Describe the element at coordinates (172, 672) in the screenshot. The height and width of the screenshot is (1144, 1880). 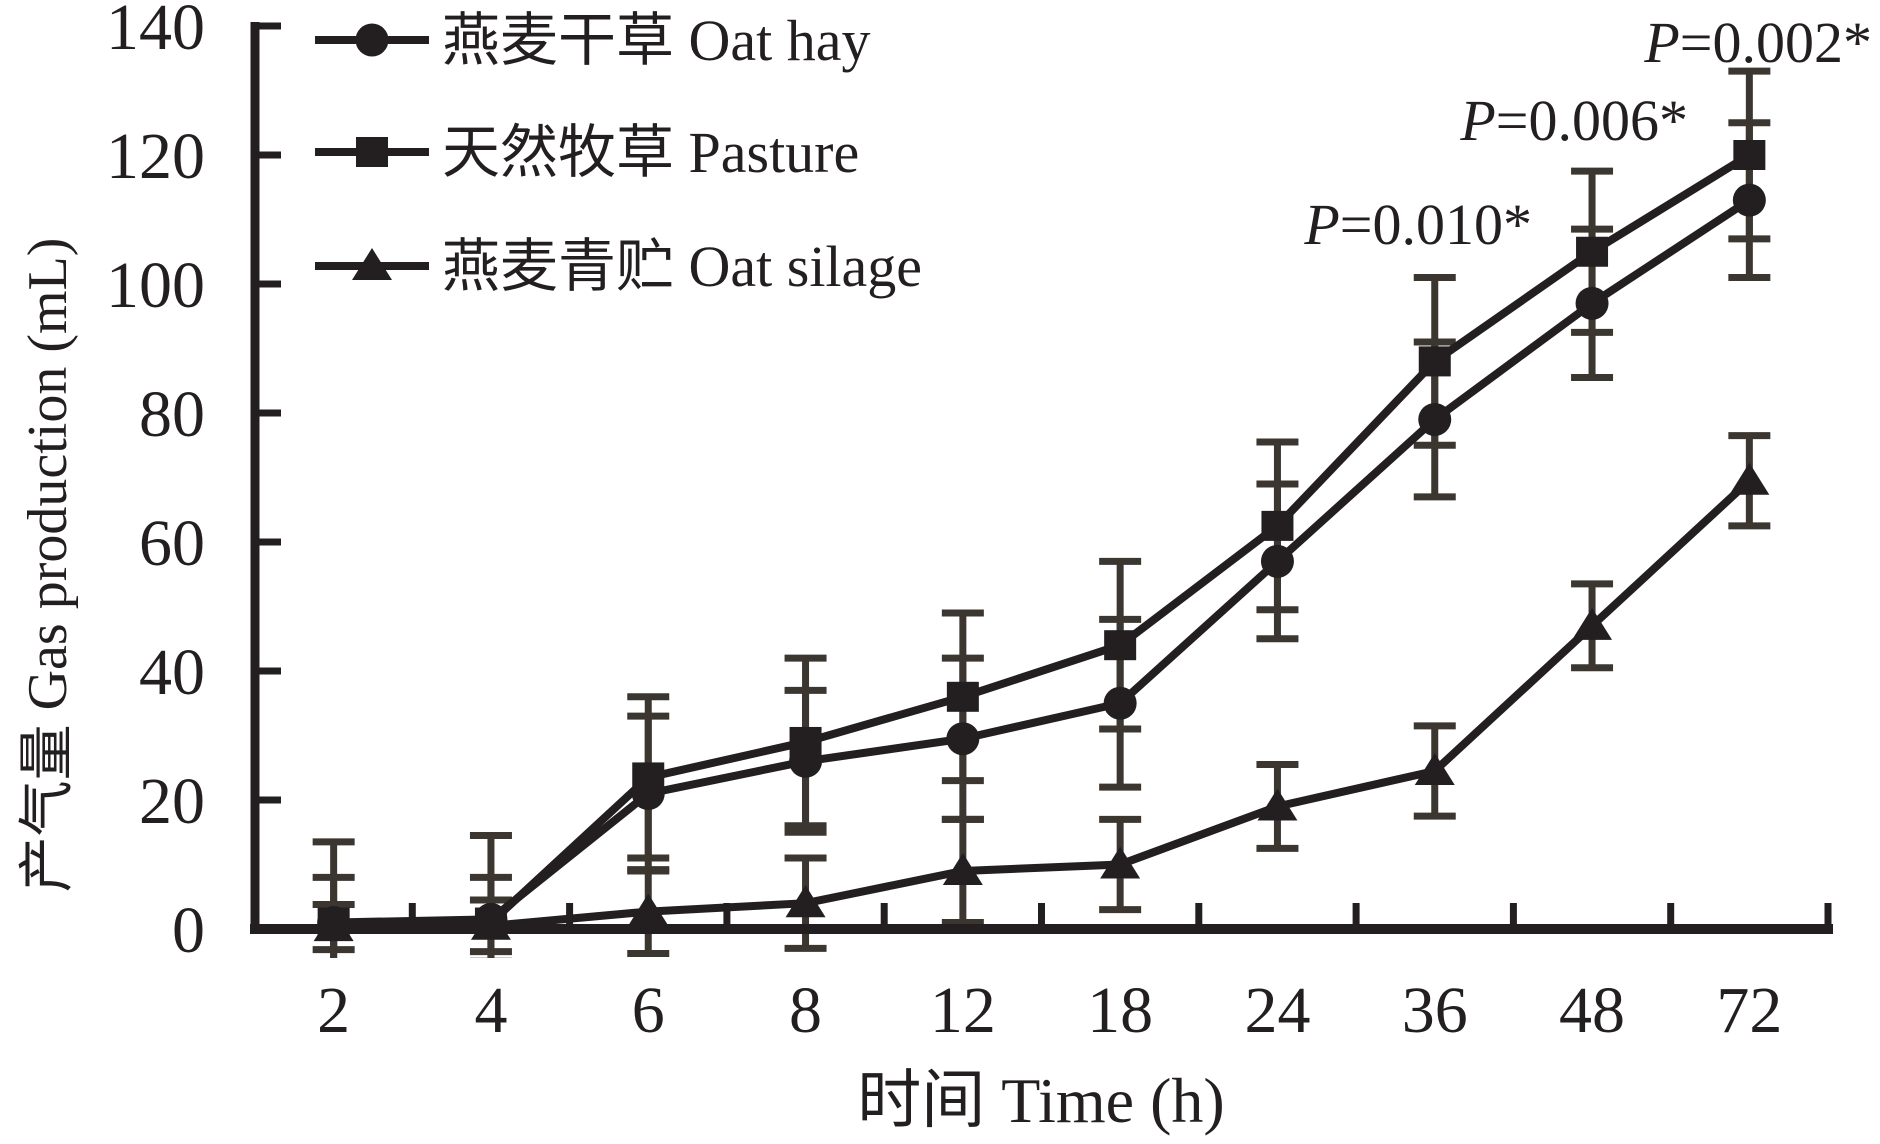
I see `y-tick-label: 40` at that location.